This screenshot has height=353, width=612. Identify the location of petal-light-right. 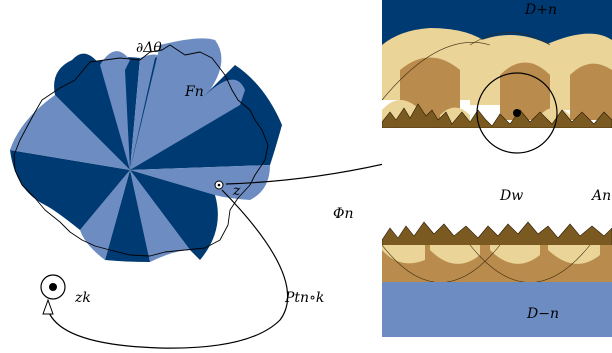
(187, 124).